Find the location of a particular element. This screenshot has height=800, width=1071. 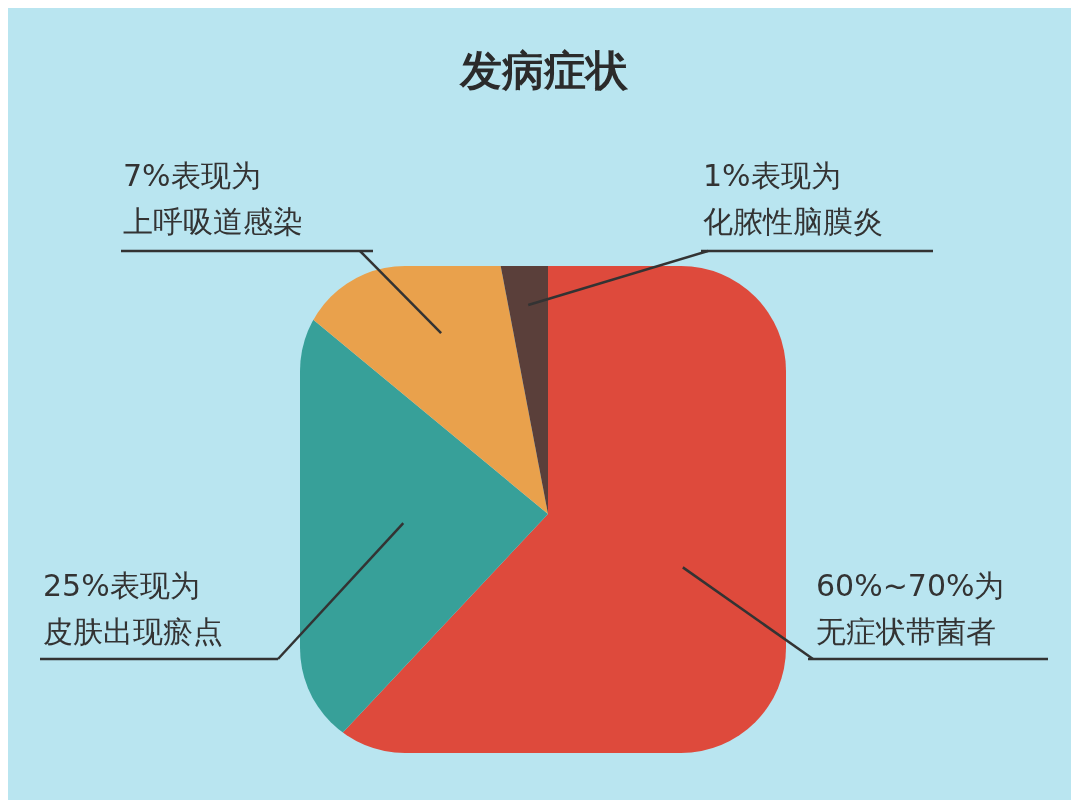

slice-label: 25%表现为皮肤出现瘀点 is located at coordinates (133, 608).